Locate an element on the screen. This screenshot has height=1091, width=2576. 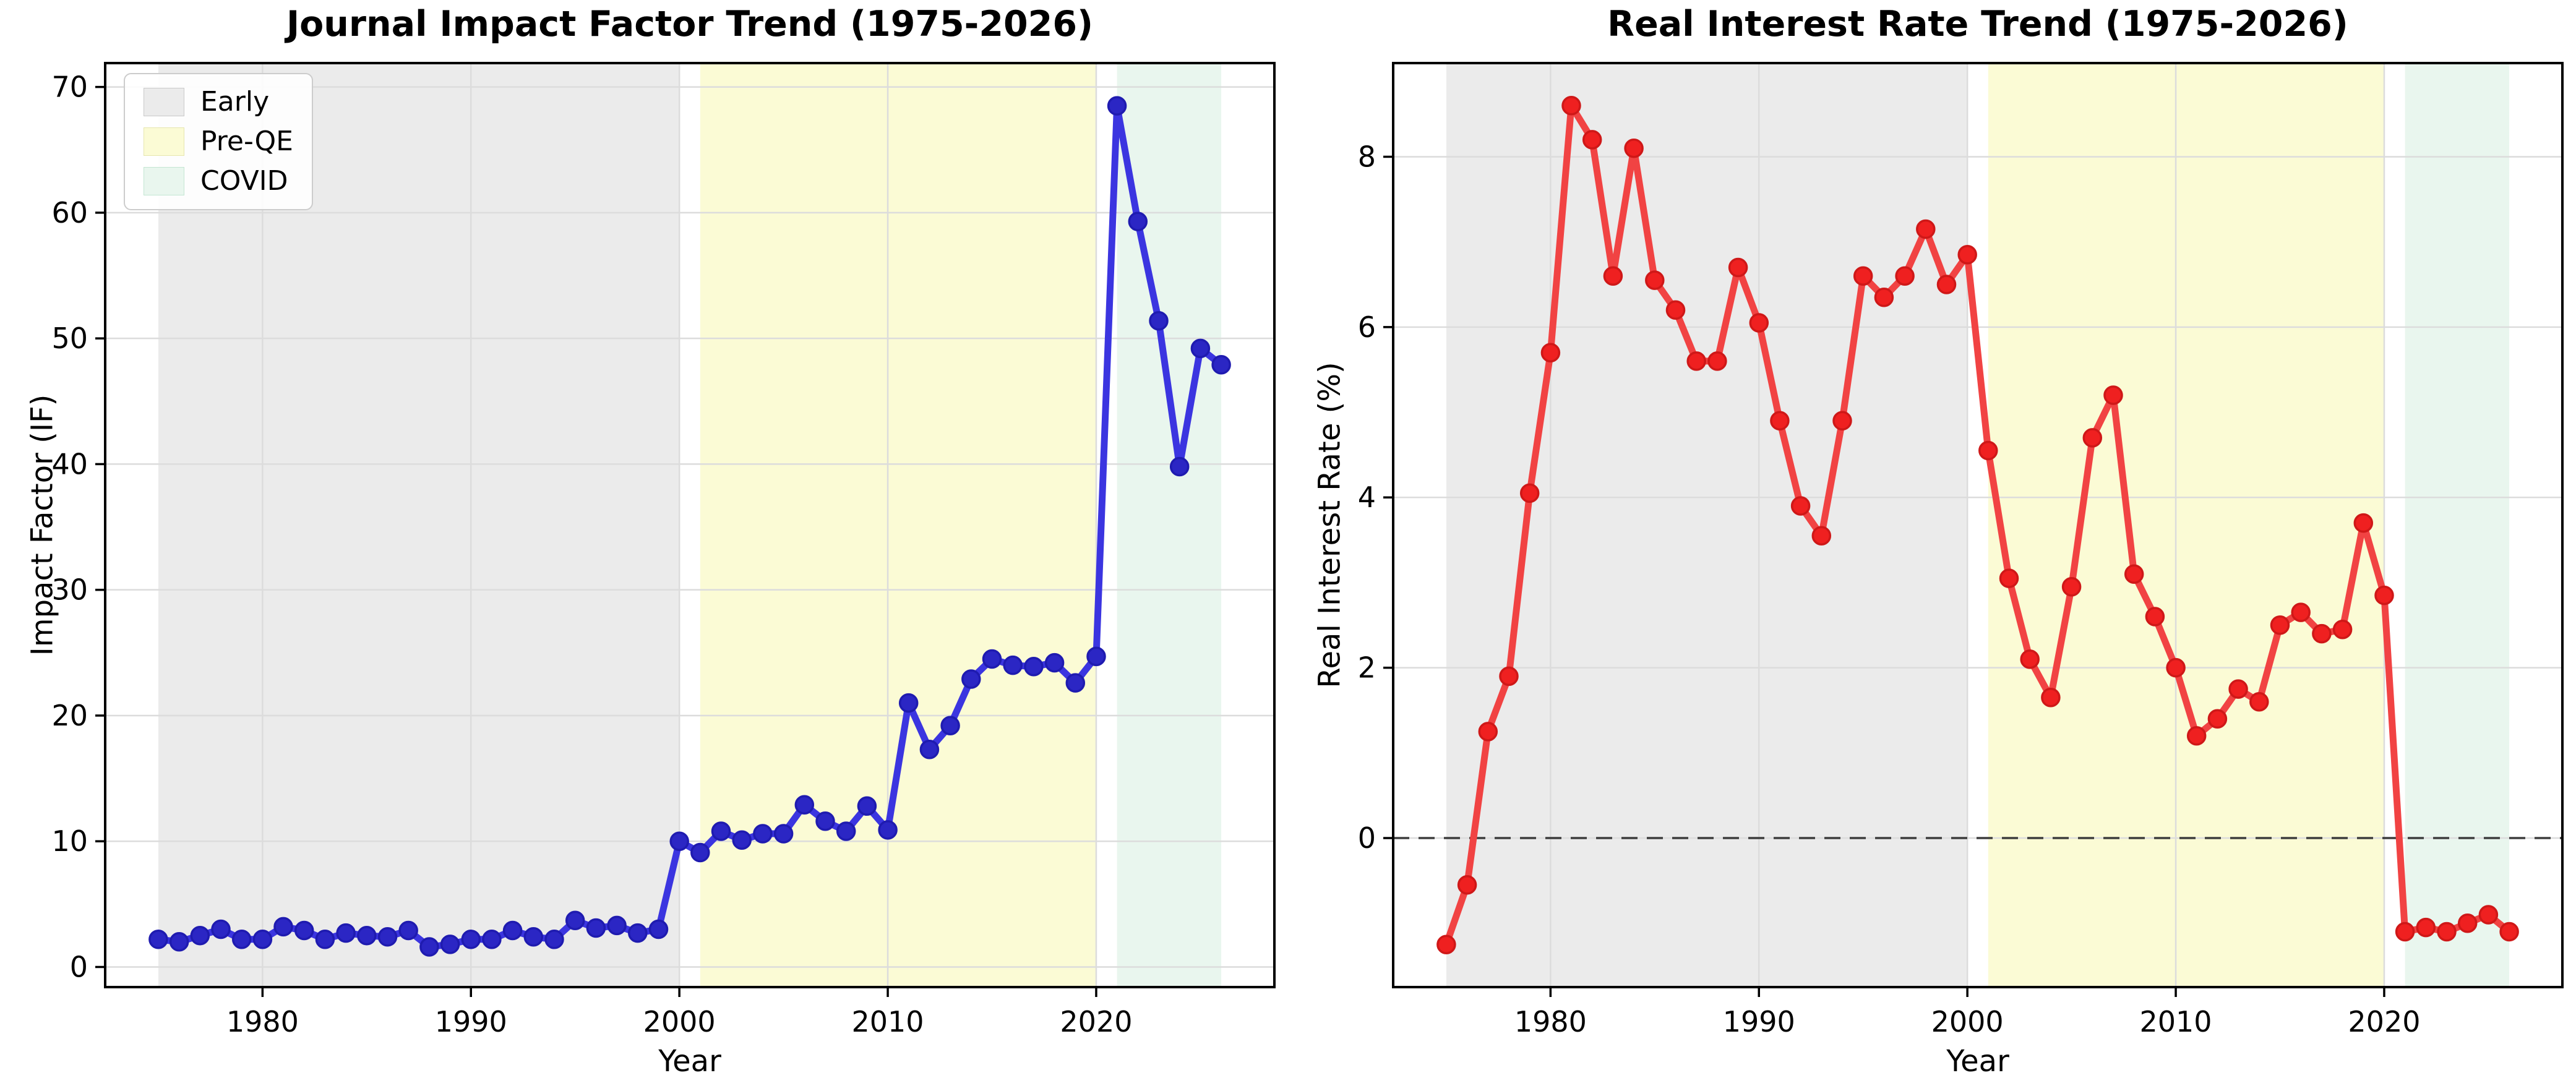
x-tick-label: 1980 is located at coordinates (262, 1022).